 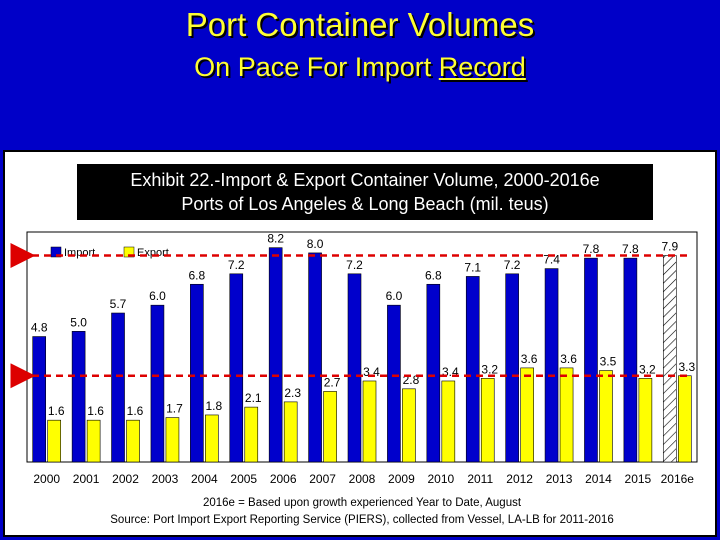 What do you see at coordinates (56, 252) in the screenshot?
I see `legend-swatch-import` at bounding box center [56, 252].